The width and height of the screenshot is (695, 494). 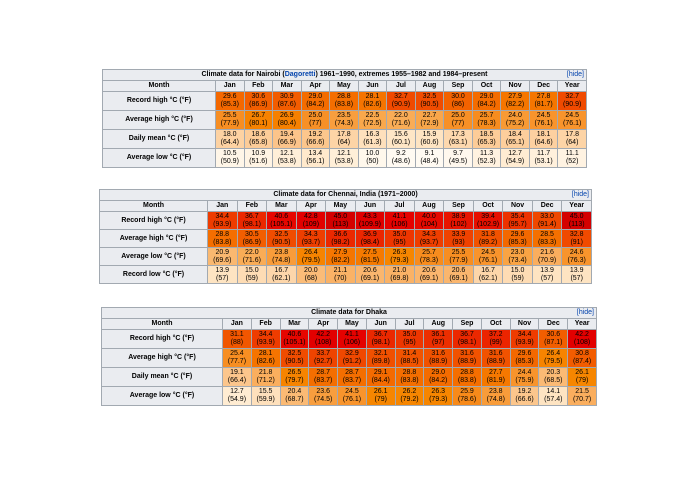 What do you see at coordinates (488, 274) in the screenshot?
I see `temperature-cell: 16.7 (62.1)` at bounding box center [488, 274].